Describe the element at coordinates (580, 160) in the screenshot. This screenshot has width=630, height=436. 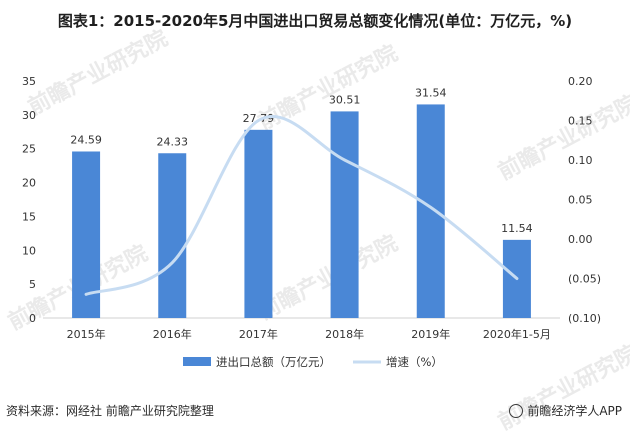
I see `y-right-tick-label: 0.10` at that location.